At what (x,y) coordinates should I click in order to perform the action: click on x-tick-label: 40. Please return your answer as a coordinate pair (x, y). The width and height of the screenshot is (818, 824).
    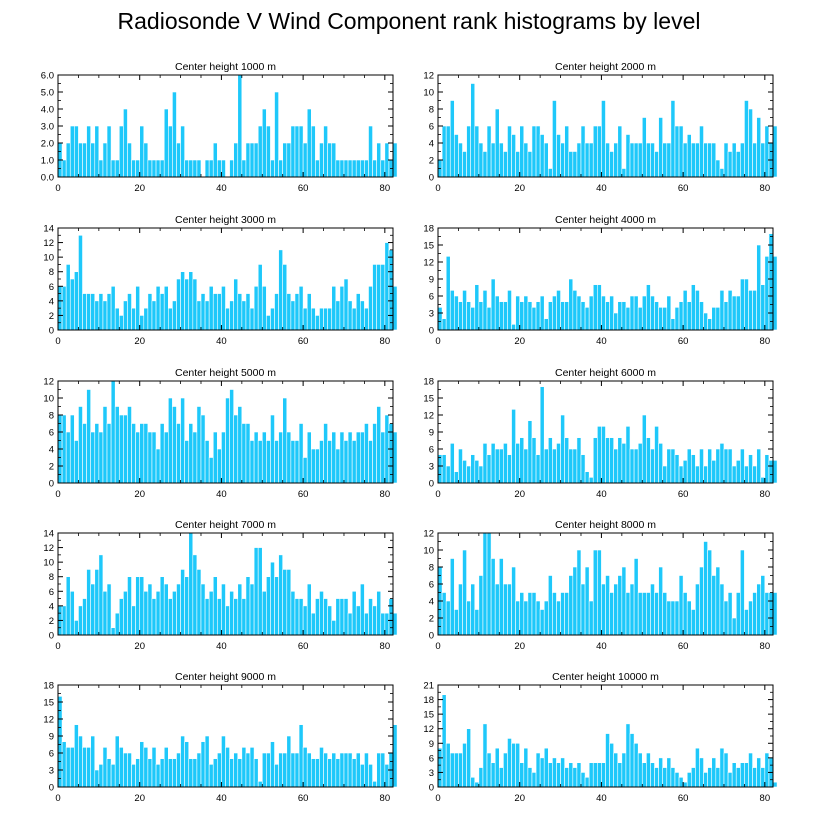
    Looking at the image, I should click on (221, 188).